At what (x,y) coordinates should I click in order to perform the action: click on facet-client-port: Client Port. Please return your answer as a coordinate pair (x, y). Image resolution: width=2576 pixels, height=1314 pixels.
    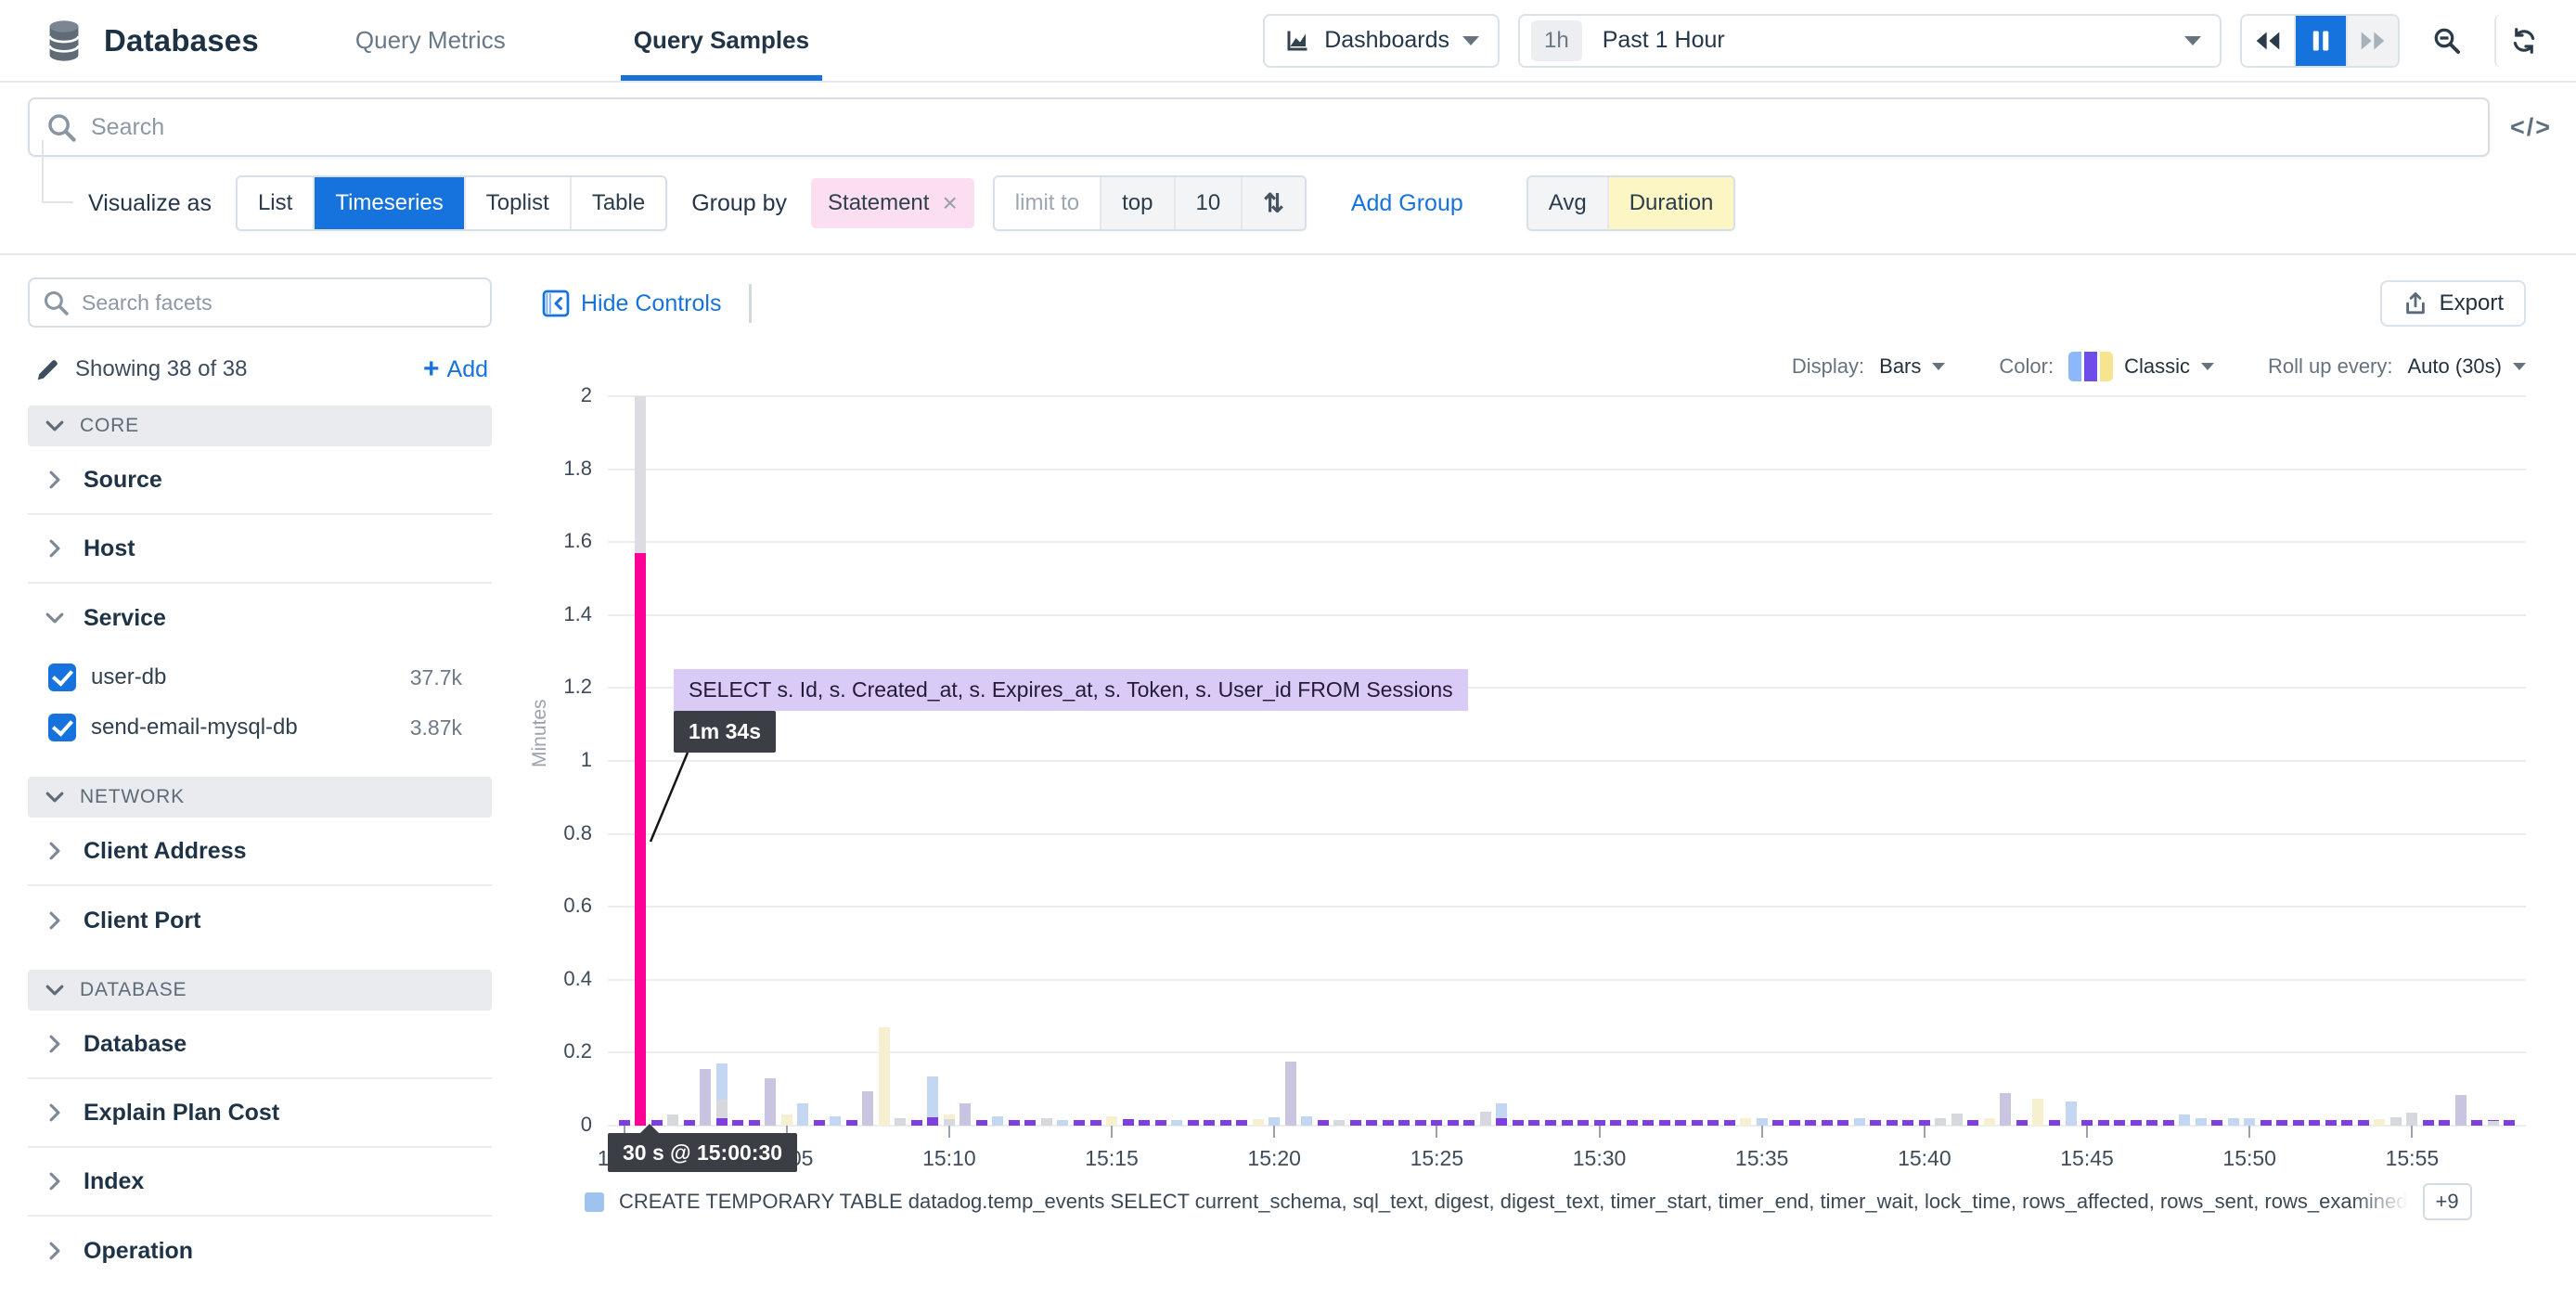
    Looking at the image, I should click on (260, 920).